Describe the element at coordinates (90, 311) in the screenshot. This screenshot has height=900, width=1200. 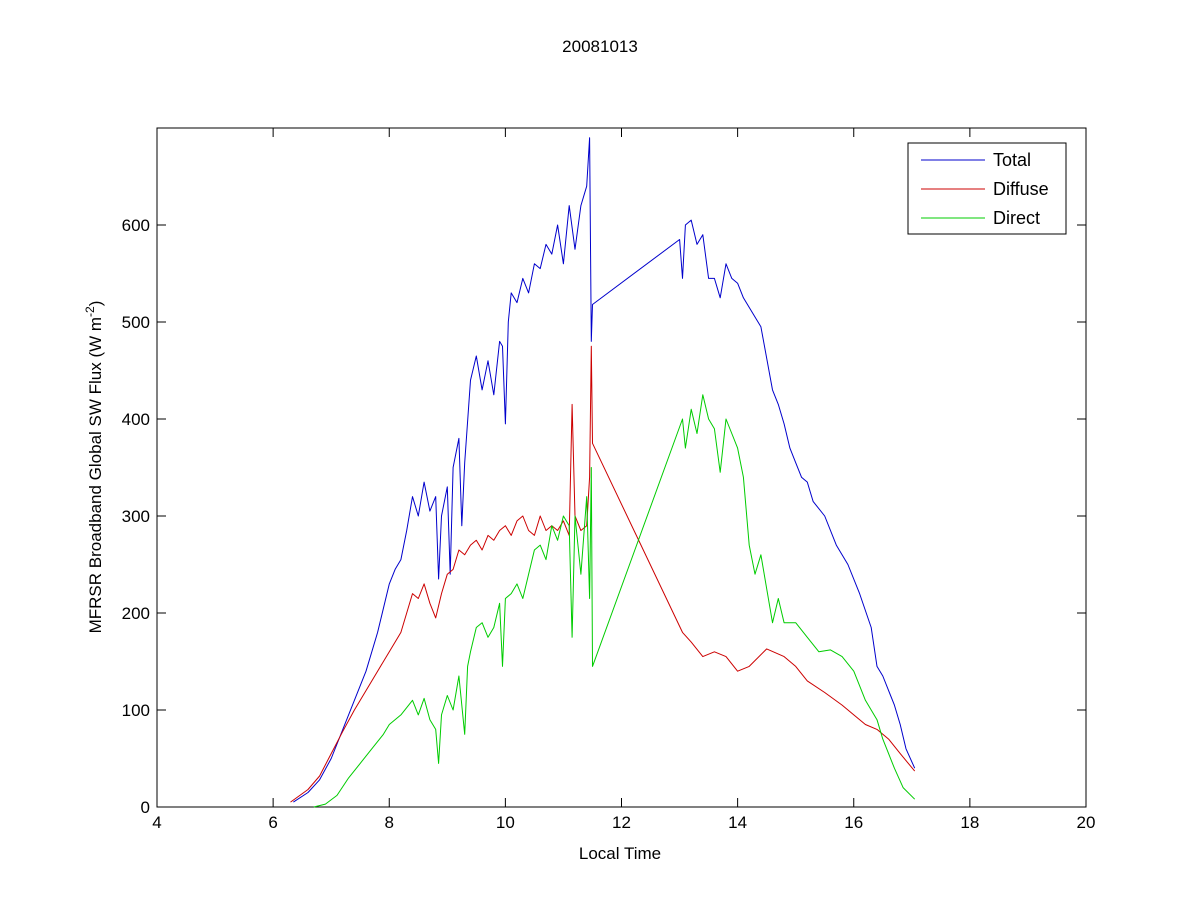
I see `y-axis-label-exponent: -2` at that location.